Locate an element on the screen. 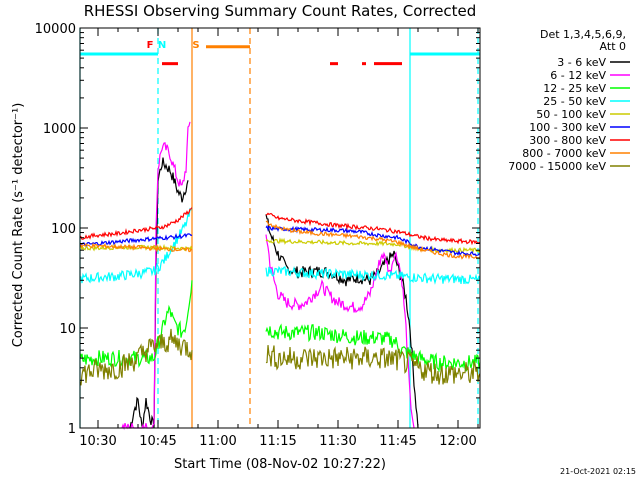  legend-header-0: Det 1,3,4,5,6,9, is located at coordinates (583, 34).